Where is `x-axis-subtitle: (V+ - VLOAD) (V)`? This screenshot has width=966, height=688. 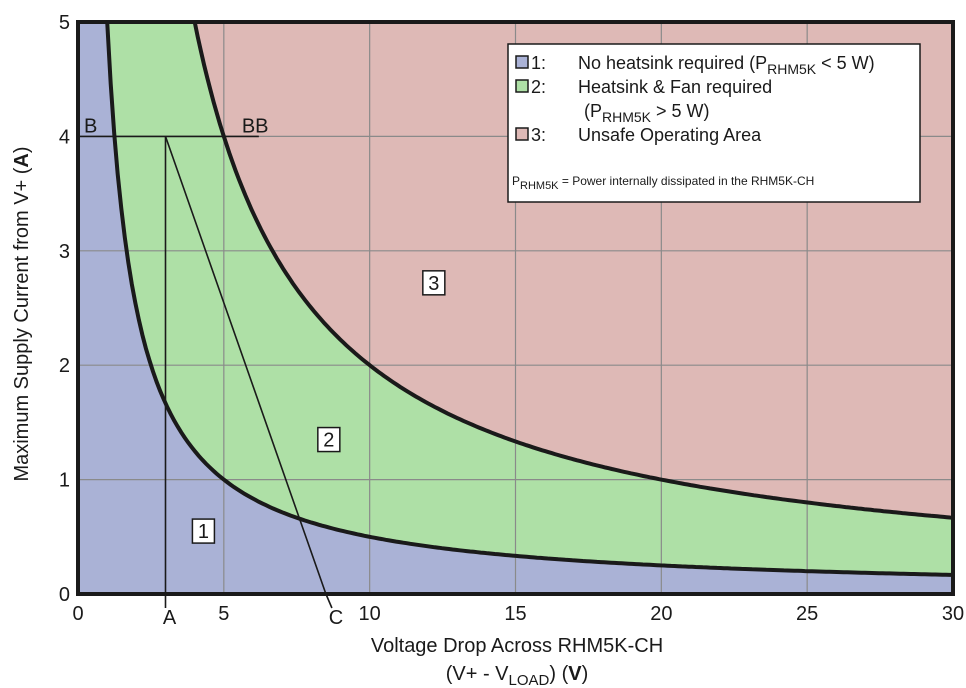
x-axis-subtitle: (V+ - VLOAD) (V) is located at coordinates (517, 675).